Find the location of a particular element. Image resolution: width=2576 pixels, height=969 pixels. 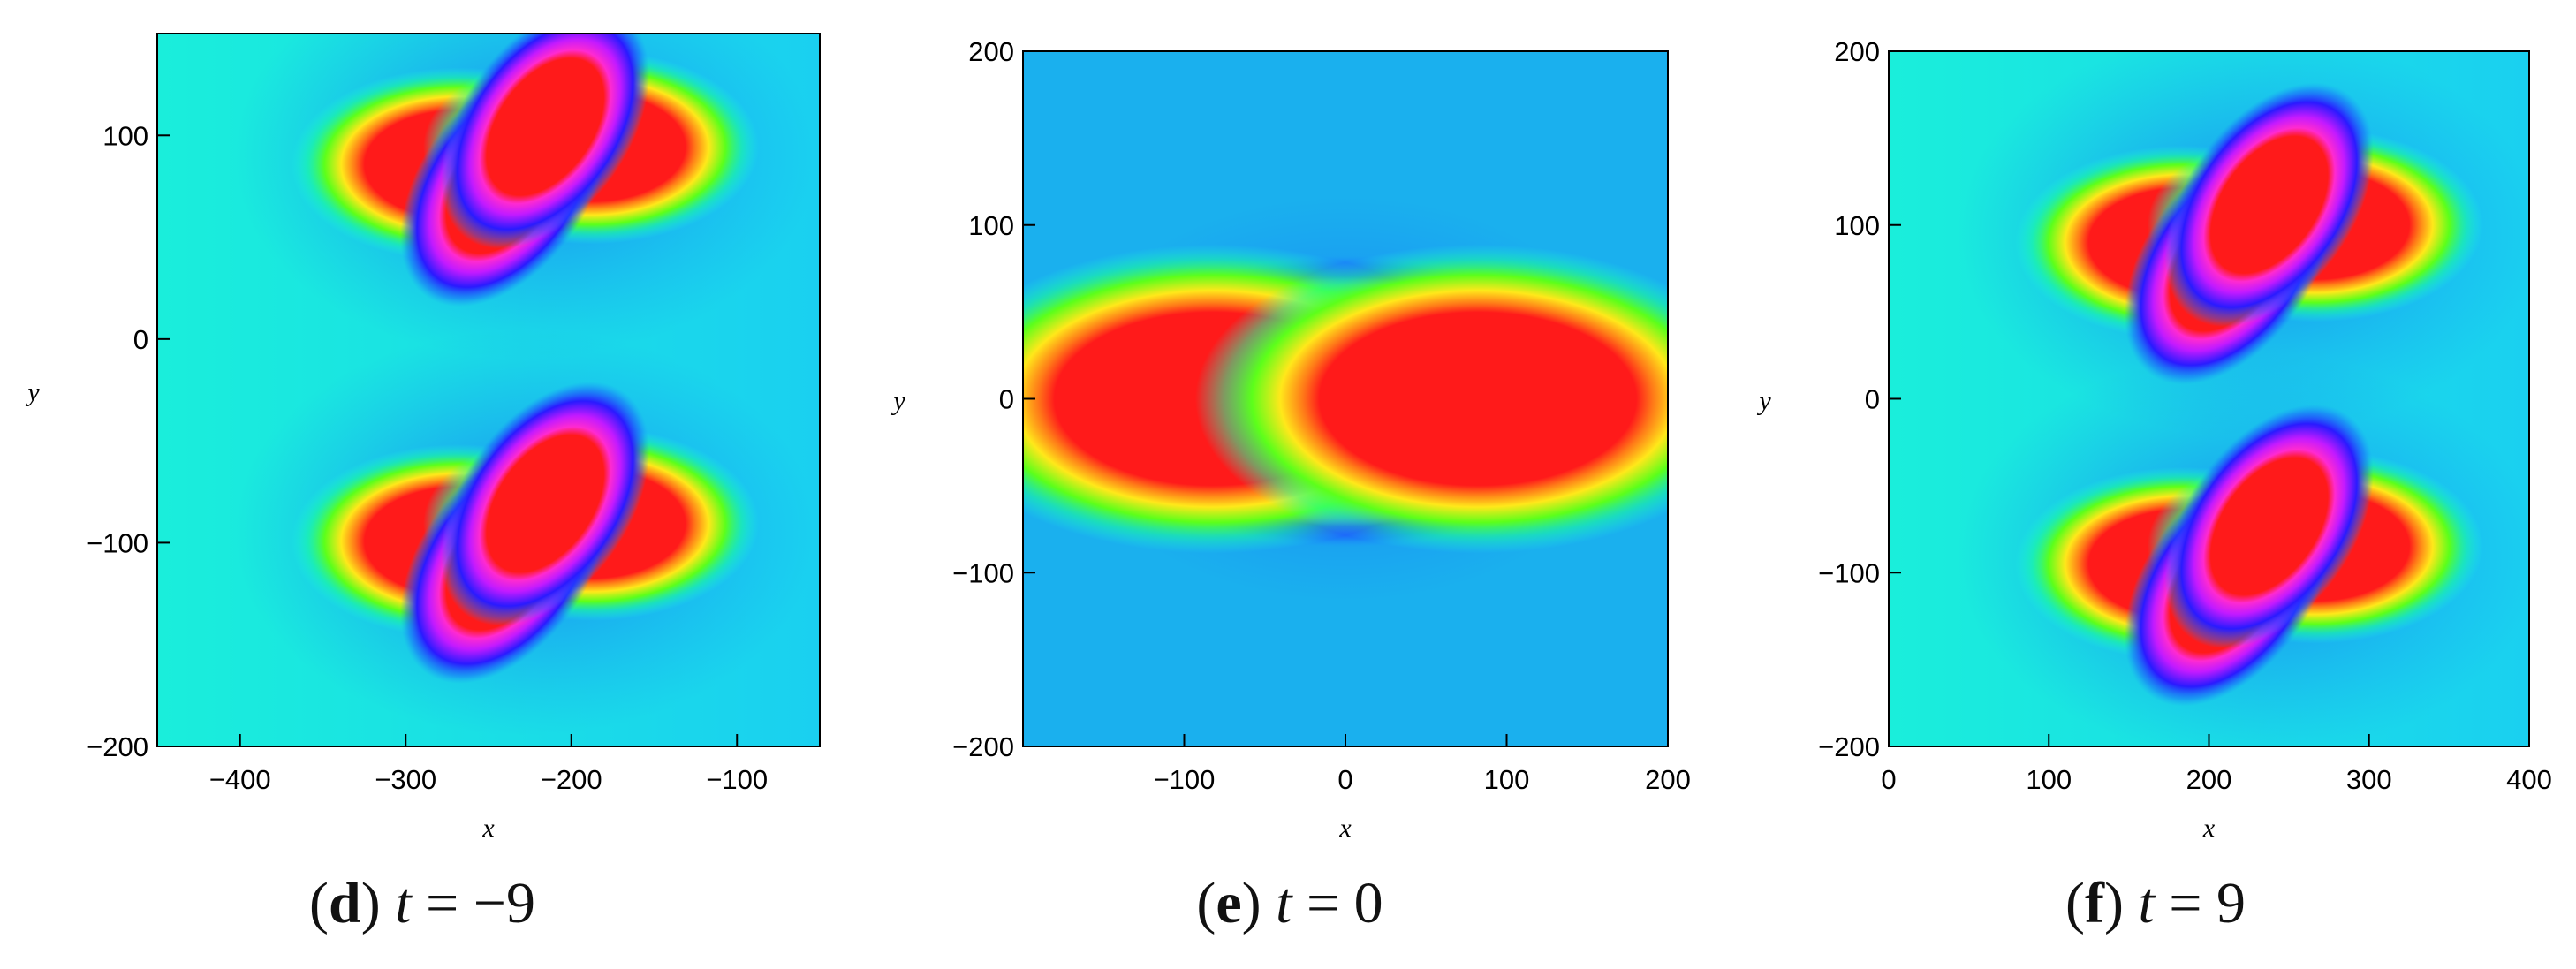

x-tick-label: −300 is located at coordinates (406, 780).